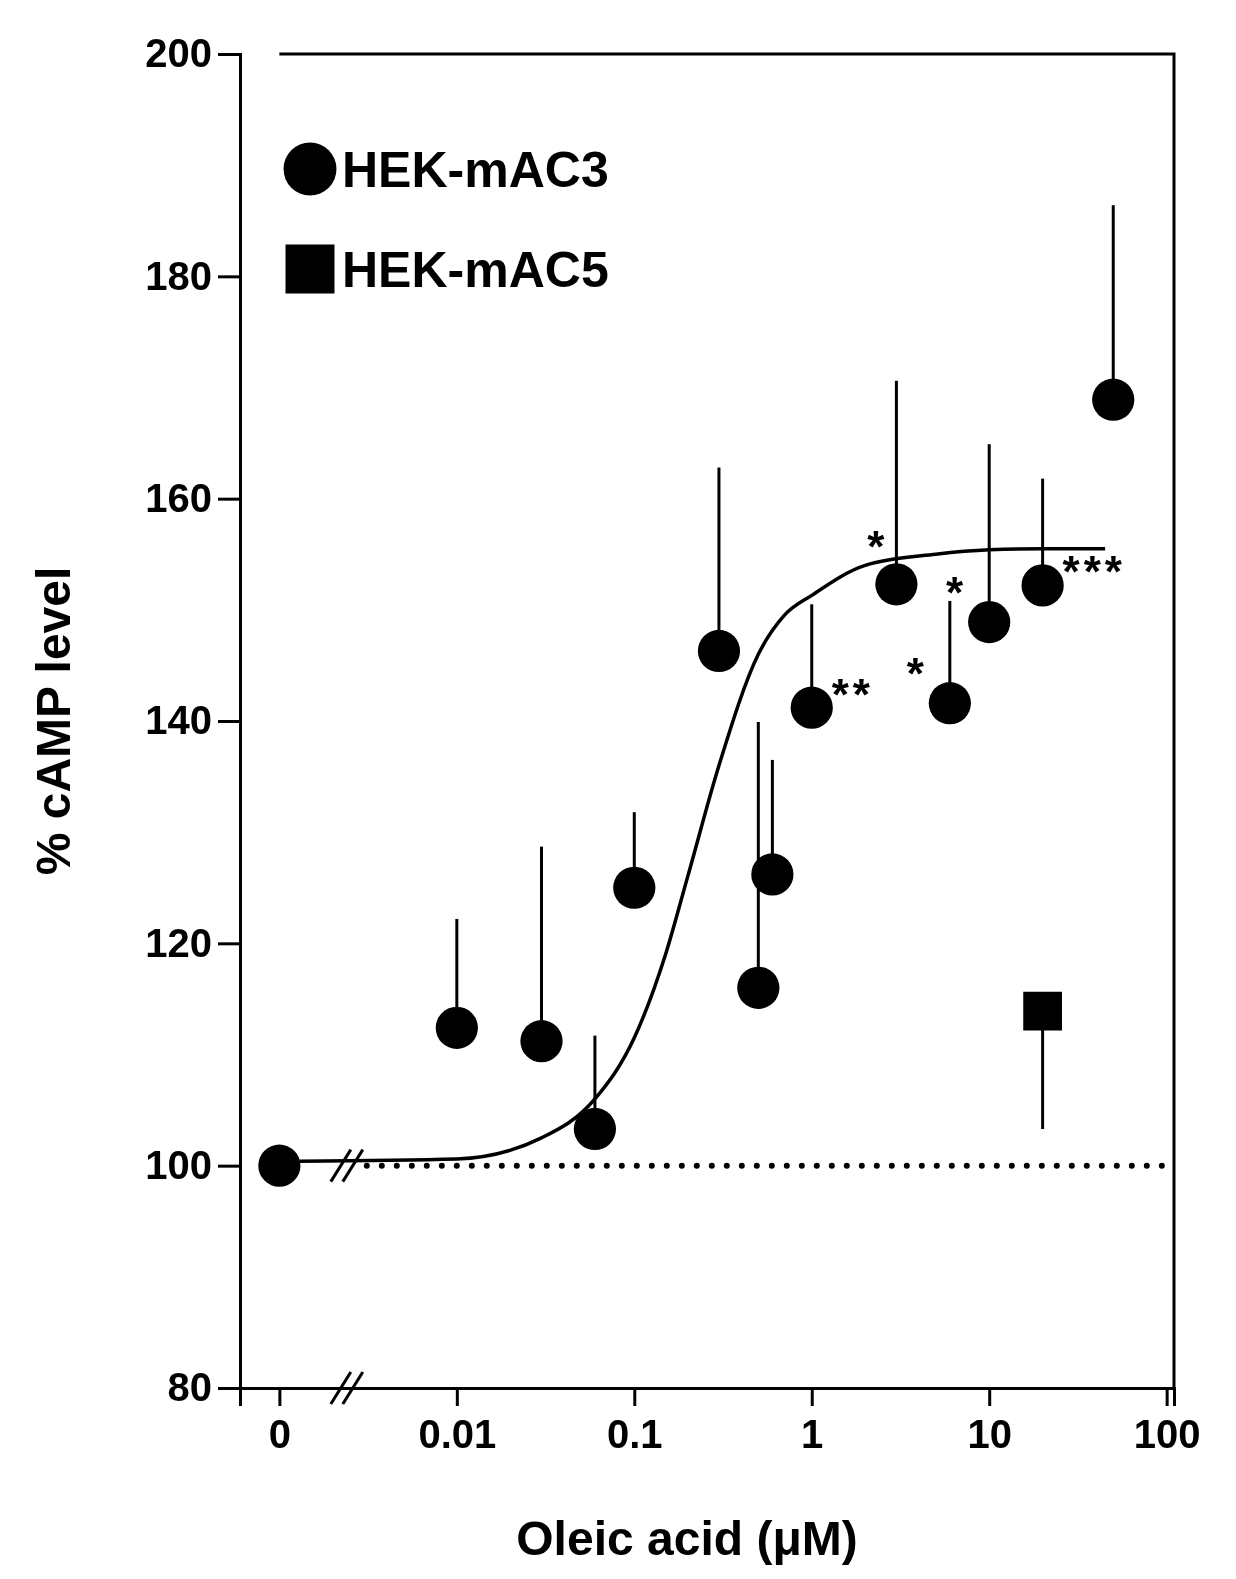  What do you see at coordinates (1094, 572) in the screenshot?
I see `annotation: ***` at bounding box center [1094, 572].